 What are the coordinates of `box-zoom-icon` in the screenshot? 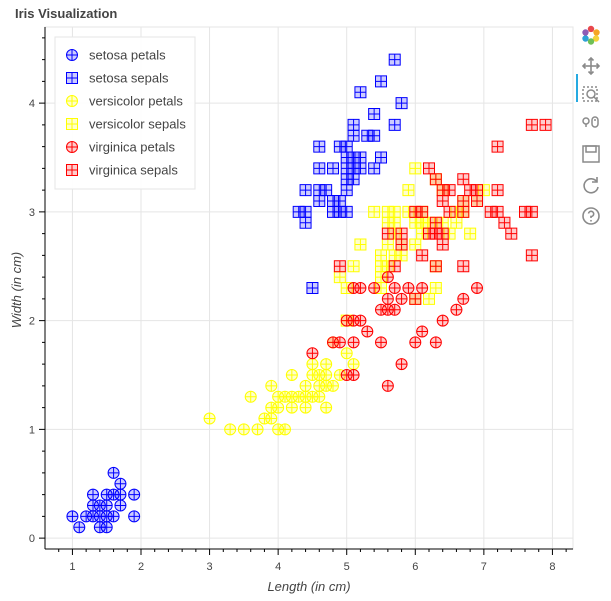 It's located at (591, 95).